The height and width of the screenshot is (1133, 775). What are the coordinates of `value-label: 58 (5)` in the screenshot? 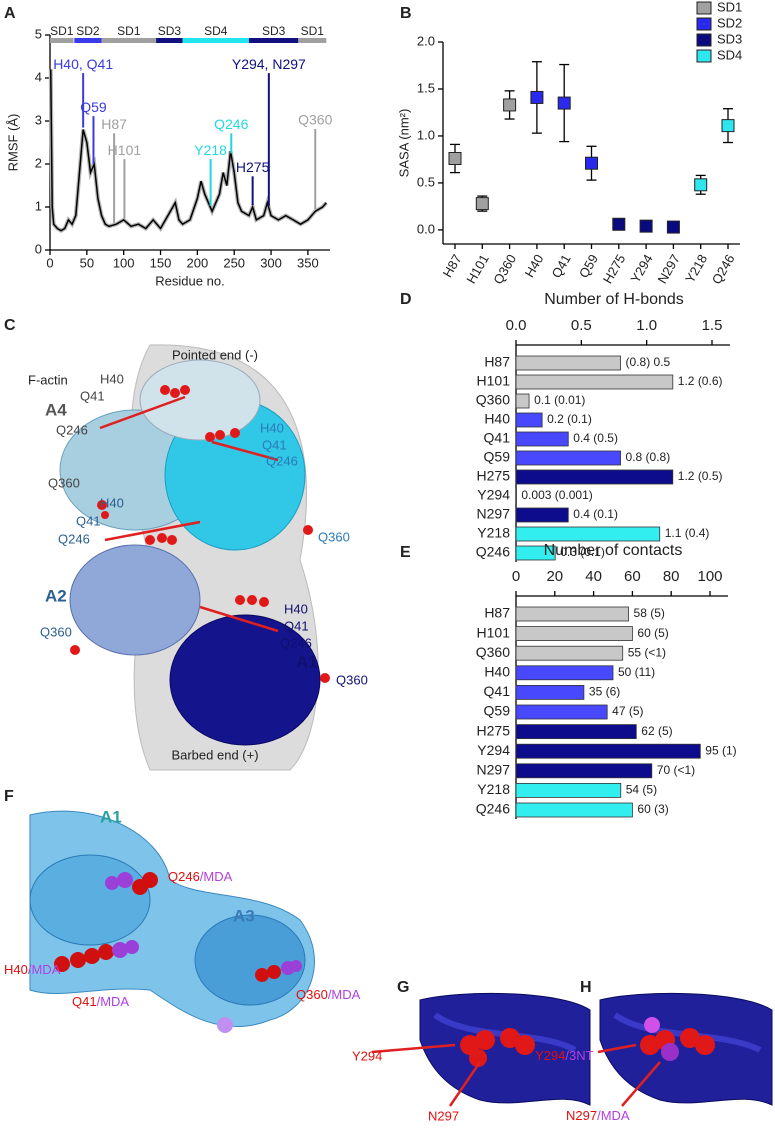 It's located at (649, 613).